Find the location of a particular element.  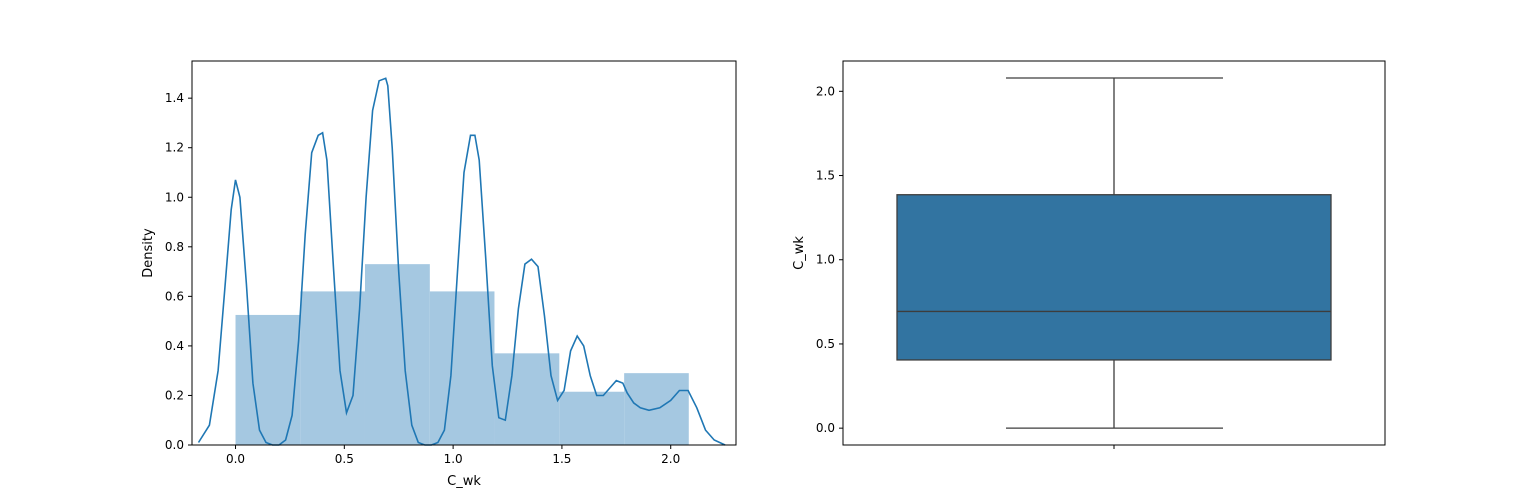

histogram-x-axis-label: C_wk is located at coordinates (464, 481).